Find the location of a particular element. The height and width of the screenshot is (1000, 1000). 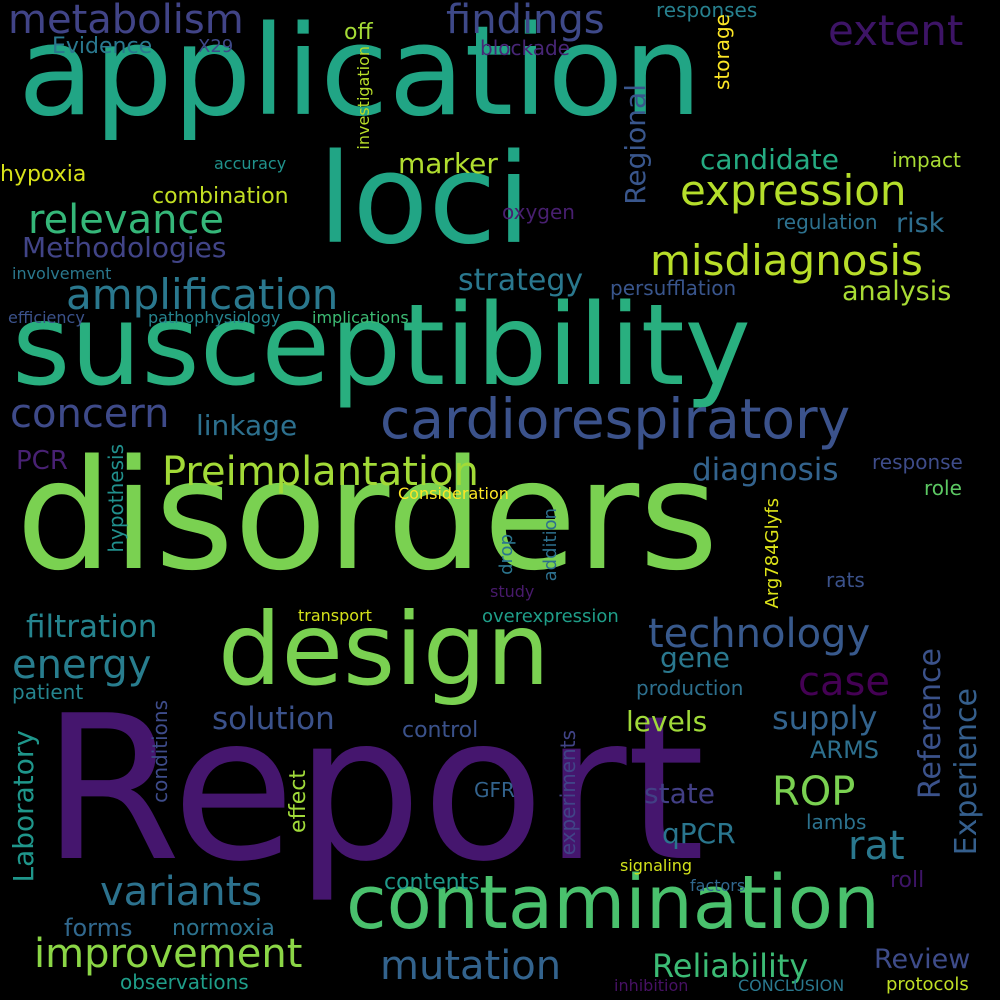

word-observations: observations is located at coordinates (184, 982).